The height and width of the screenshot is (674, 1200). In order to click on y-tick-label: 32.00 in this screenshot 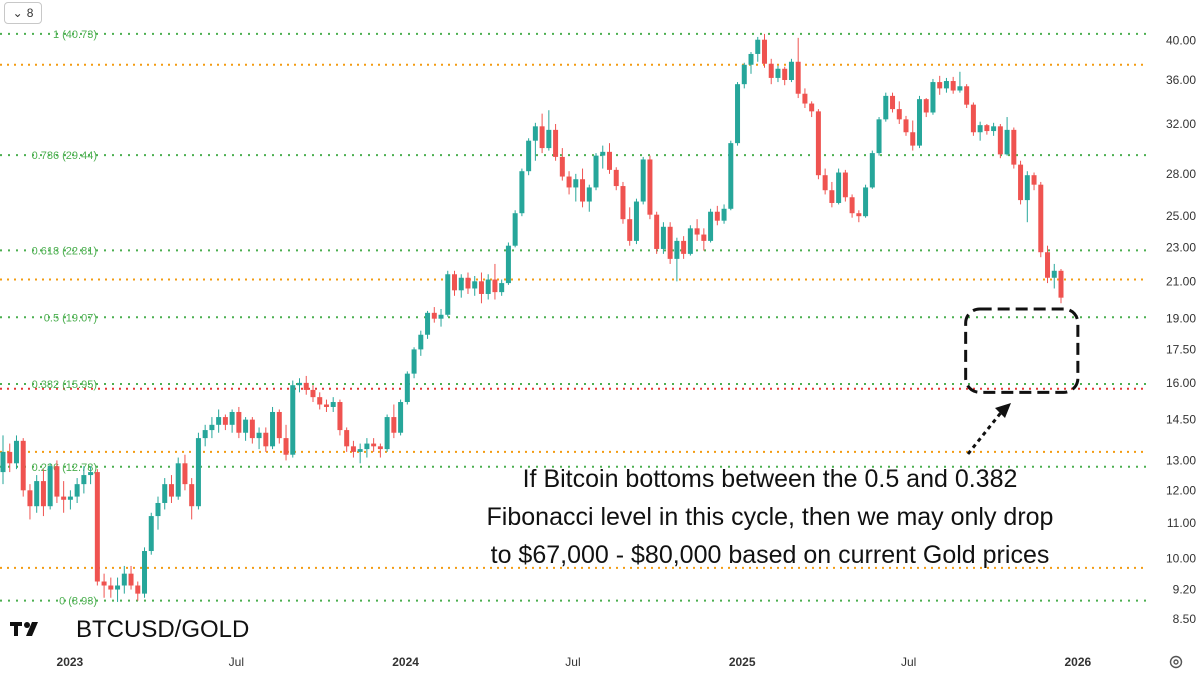, I will do `click(1181, 124)`.